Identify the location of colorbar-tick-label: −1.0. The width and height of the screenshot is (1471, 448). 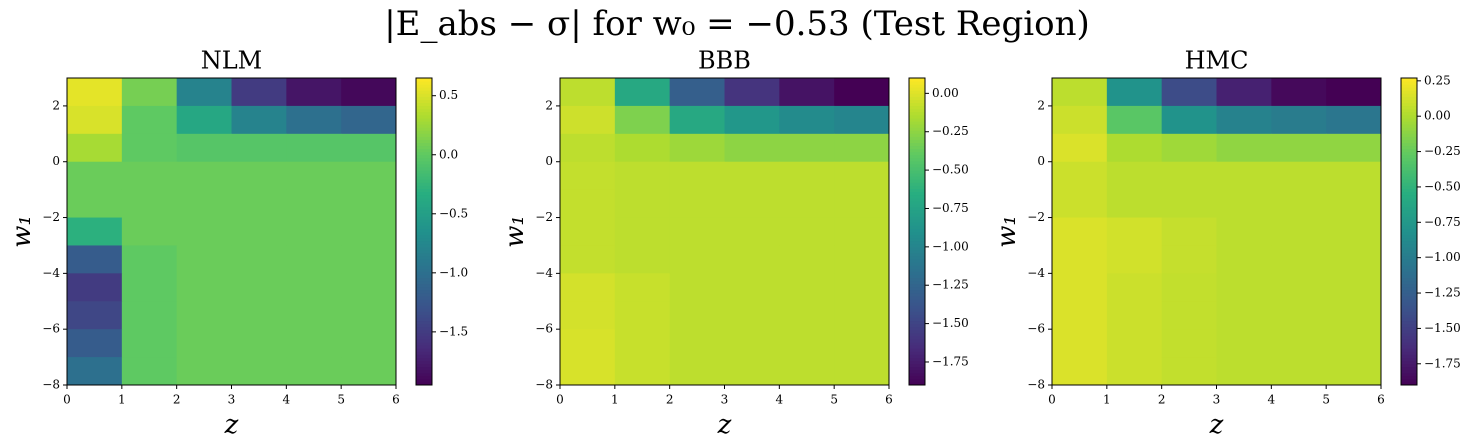
(453, 272).